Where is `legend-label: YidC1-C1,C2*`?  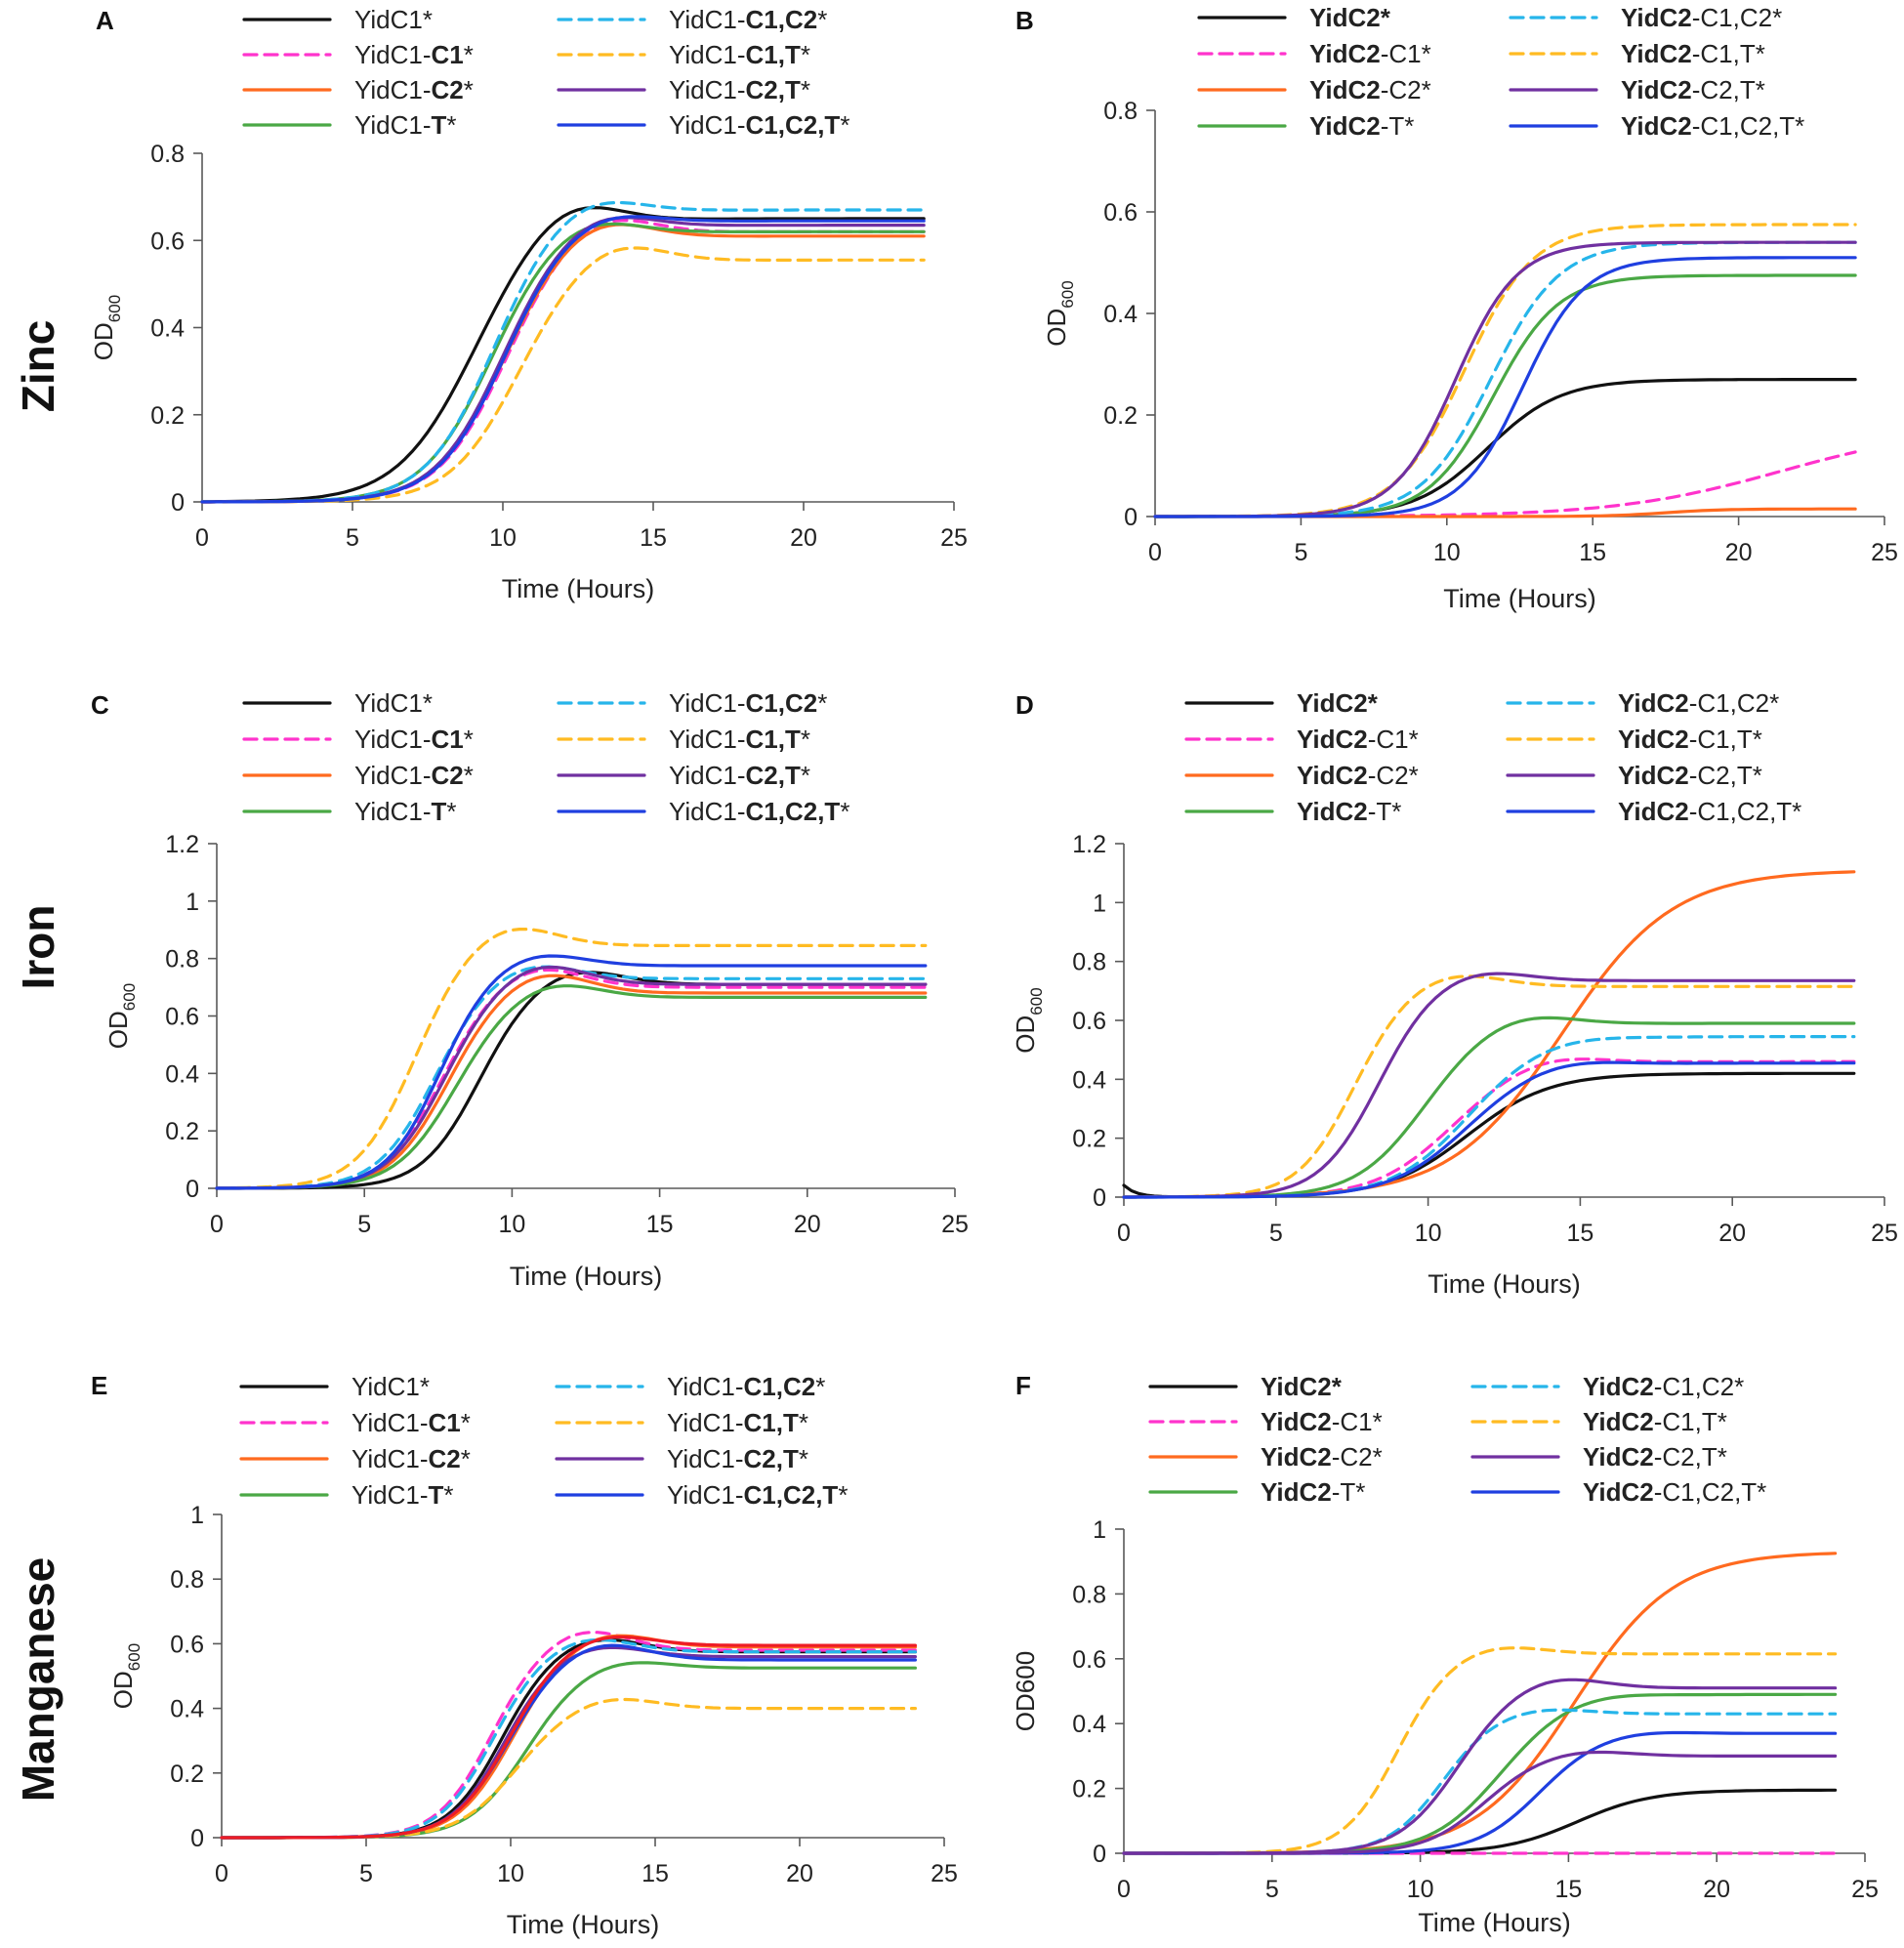 legend-label: YidC1-C1,C2* is located at coordinates (748, 703).